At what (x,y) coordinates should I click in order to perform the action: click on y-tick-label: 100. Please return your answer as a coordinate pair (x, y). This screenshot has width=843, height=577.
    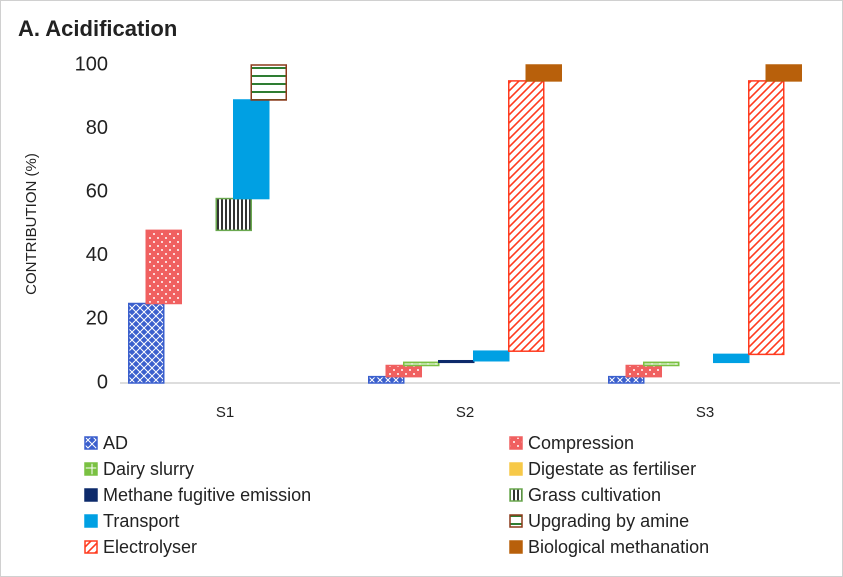
    Looking at the image, I should click on (91, 64).